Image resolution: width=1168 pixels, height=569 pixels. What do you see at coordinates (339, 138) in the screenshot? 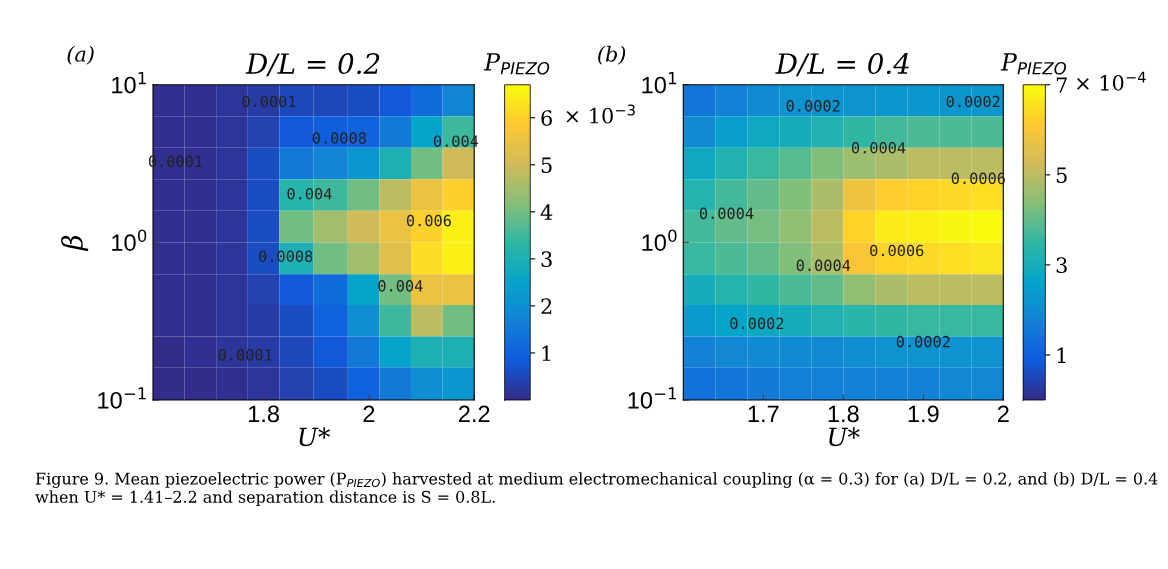
I see `annotation: 0.0008` at bounding box center [339, 138].